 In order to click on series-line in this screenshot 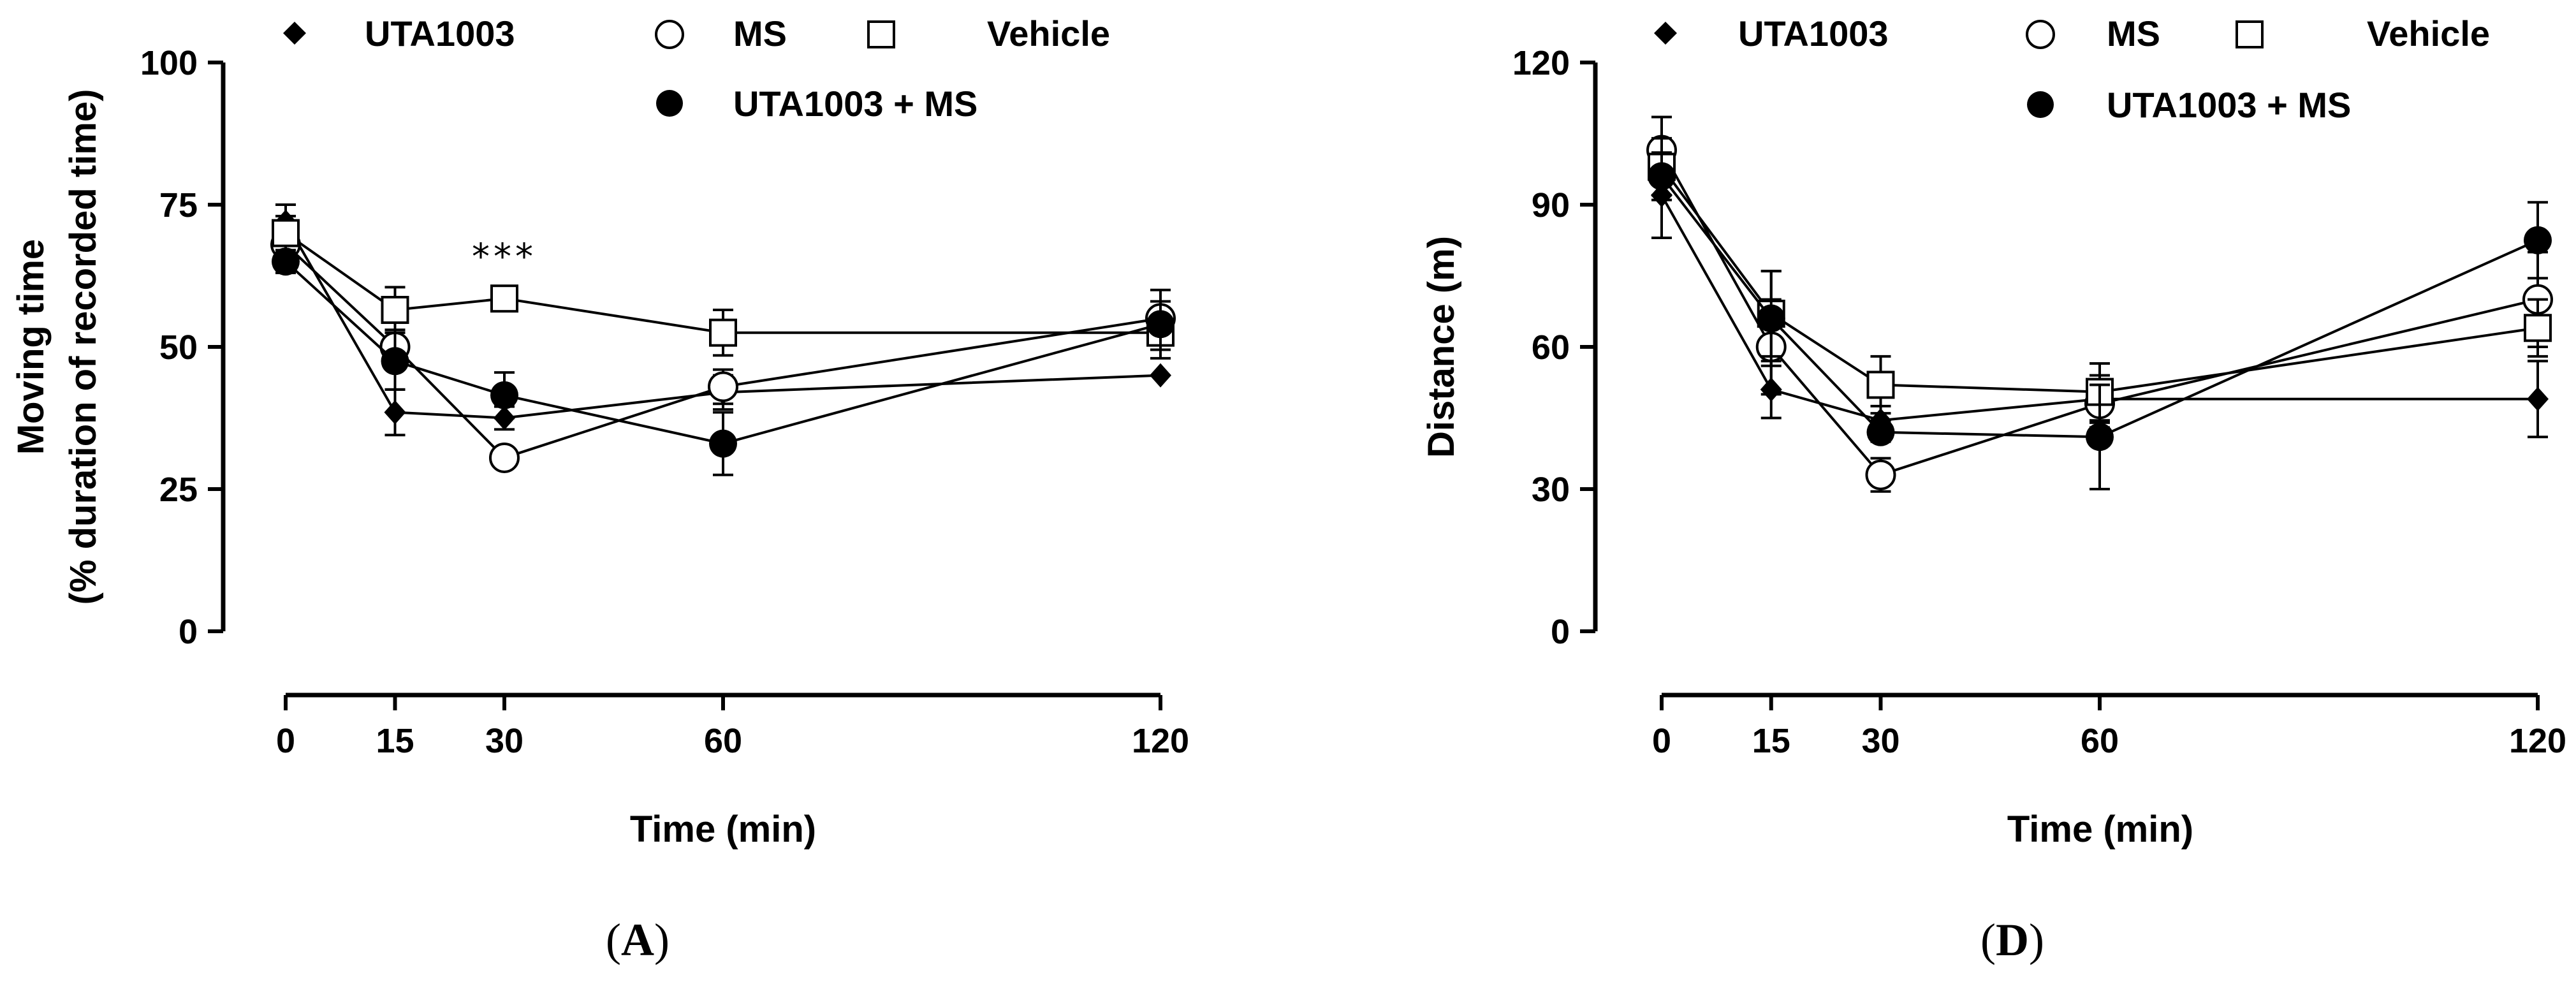, I will do `click(2099, 280)`.